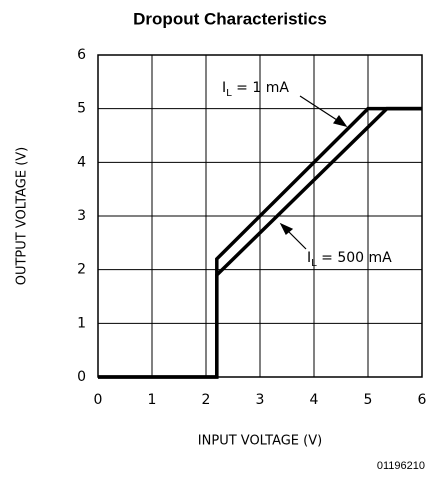 This screenshot has height=481, width=432. Describe the element at coordinates (98, 400) in the screenshot. I see `x-tick-label: 0` at that location.